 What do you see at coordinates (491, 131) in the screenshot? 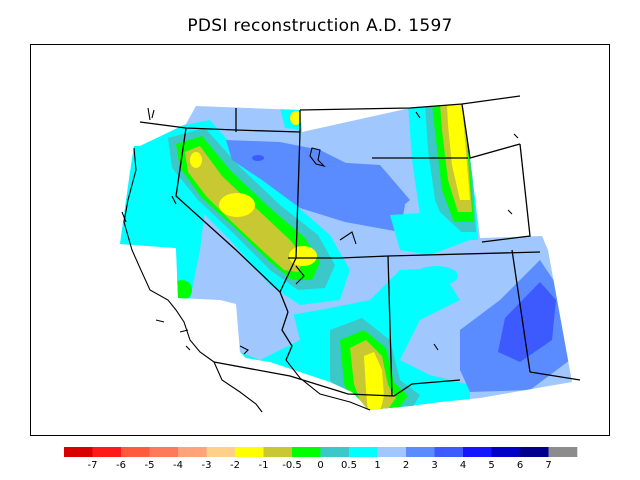
I see `border-montana-east` at bounding box center [491, 131].